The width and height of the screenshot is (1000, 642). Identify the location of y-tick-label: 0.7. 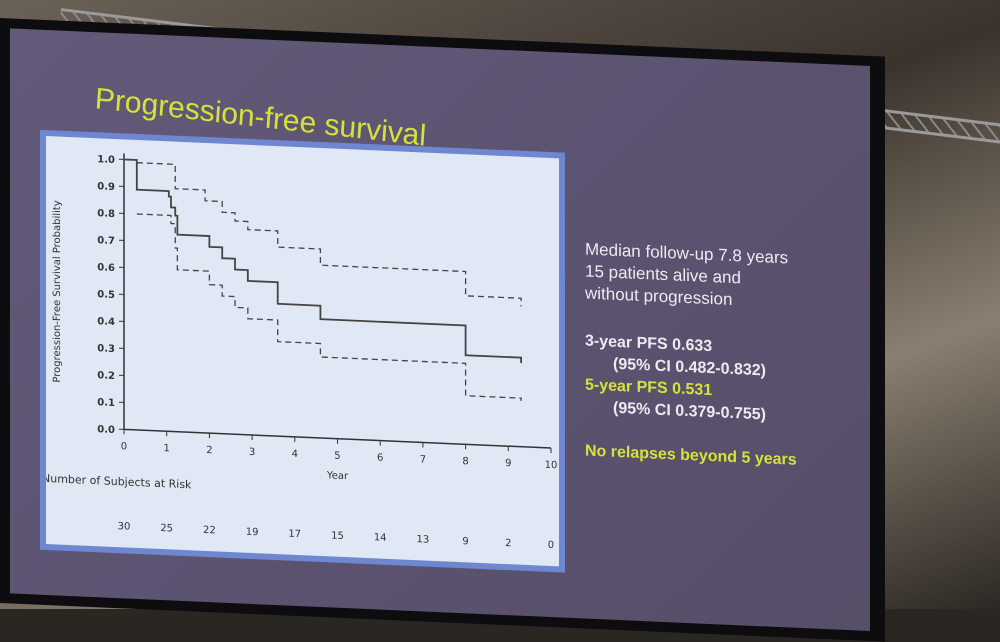
(106, 241).